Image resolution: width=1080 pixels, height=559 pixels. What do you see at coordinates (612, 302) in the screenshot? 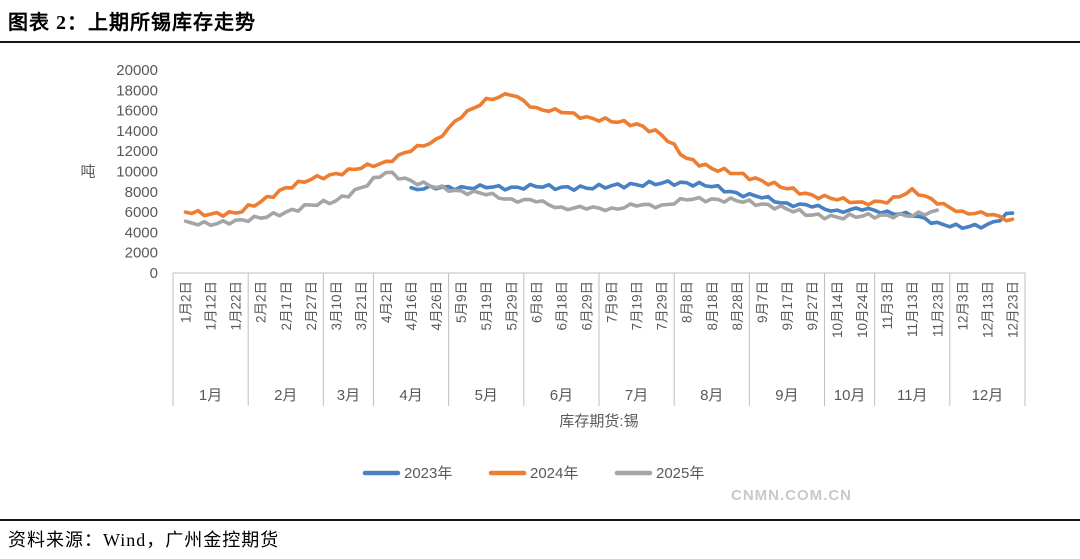
I see `svg-text: 7月9日` at bounding box center [612, 302].